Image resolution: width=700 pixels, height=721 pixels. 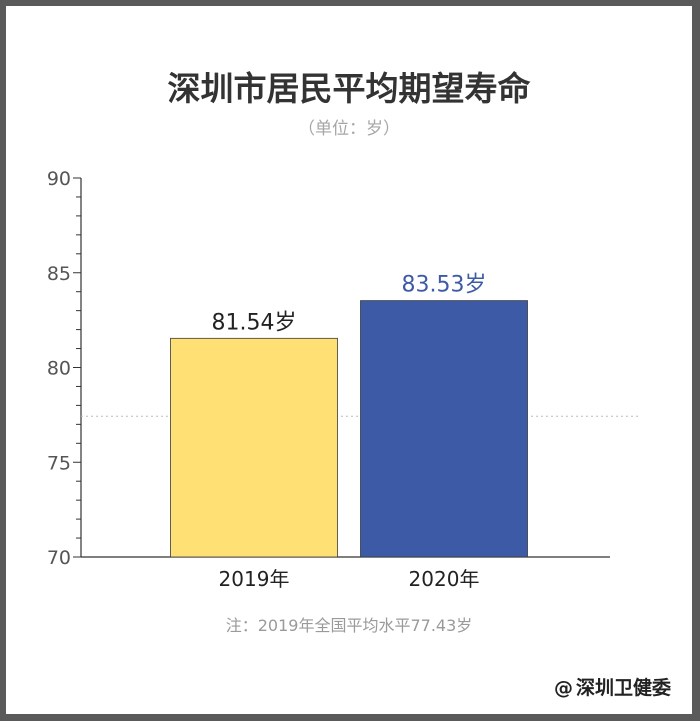 I want to click on x-tick-label: 2019年, so click(x=254, y=579).